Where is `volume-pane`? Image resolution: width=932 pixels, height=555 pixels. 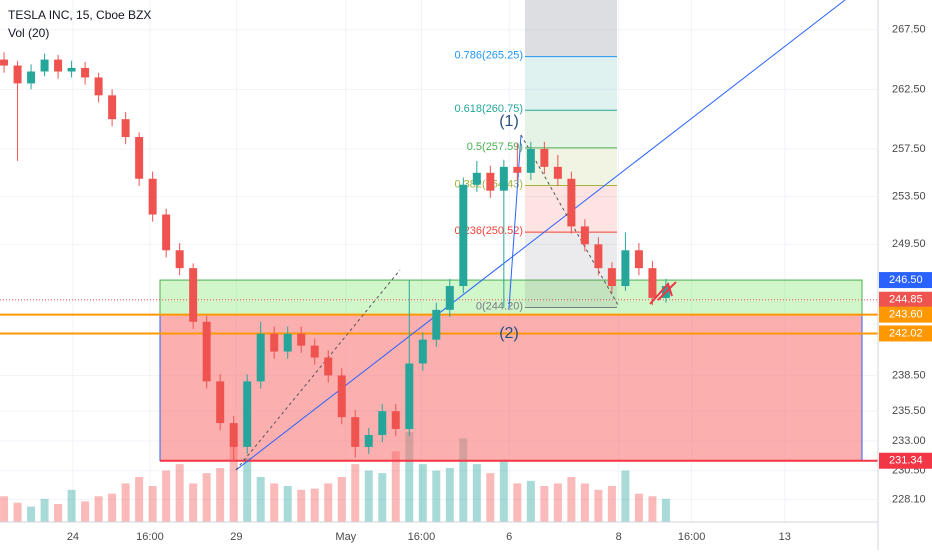 volume-pane is located at coordinates (335, 477).